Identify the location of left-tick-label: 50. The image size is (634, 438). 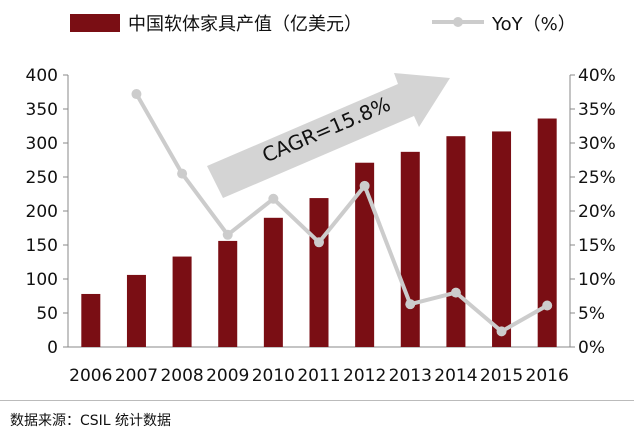
(47, 314).